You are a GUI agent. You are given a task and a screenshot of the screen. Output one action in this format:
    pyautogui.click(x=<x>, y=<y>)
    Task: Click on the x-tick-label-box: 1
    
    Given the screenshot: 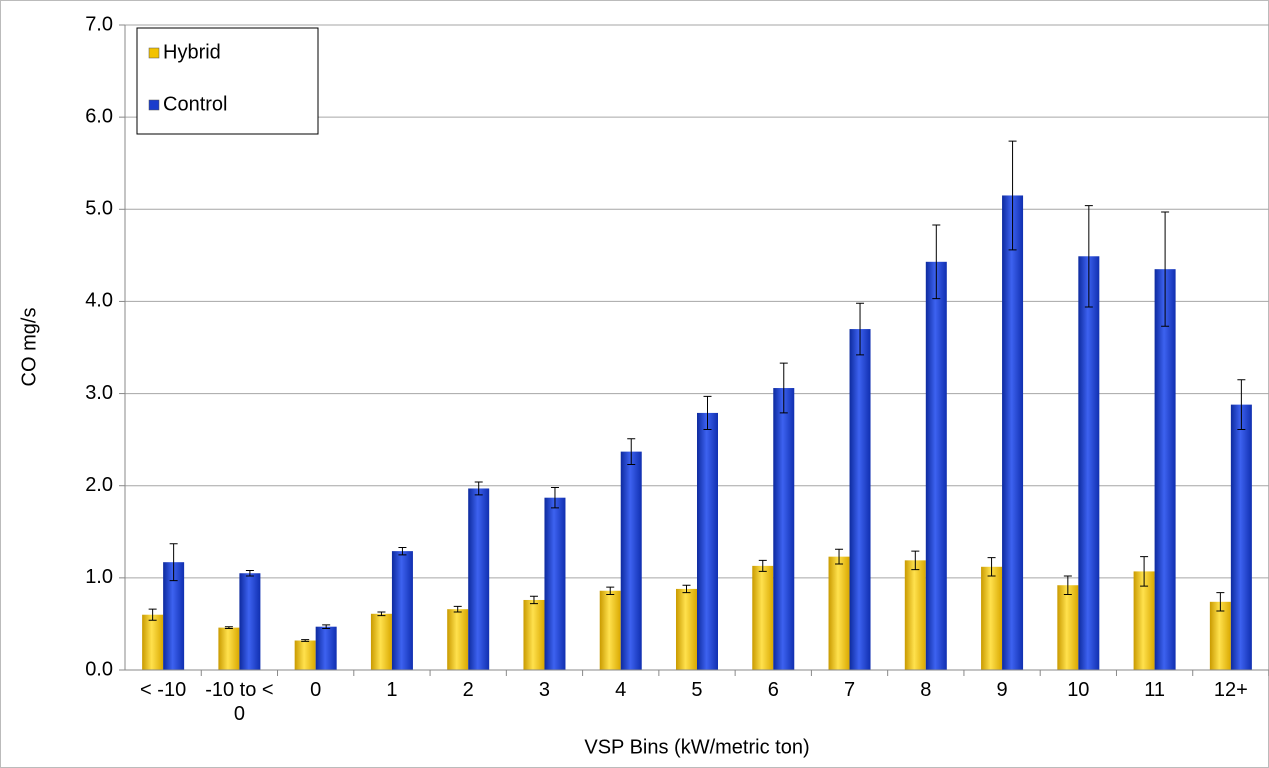 What is the action you would take?
    pyautogui.click(x=392, y=690)
    